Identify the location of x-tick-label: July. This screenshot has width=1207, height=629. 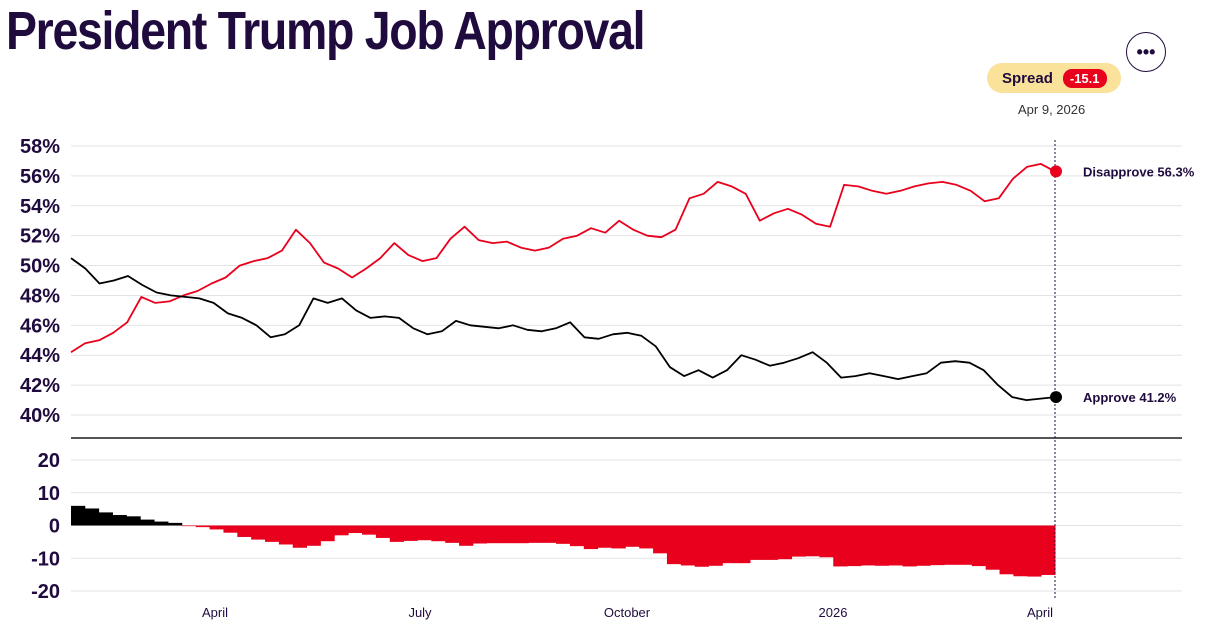
(420, 612).